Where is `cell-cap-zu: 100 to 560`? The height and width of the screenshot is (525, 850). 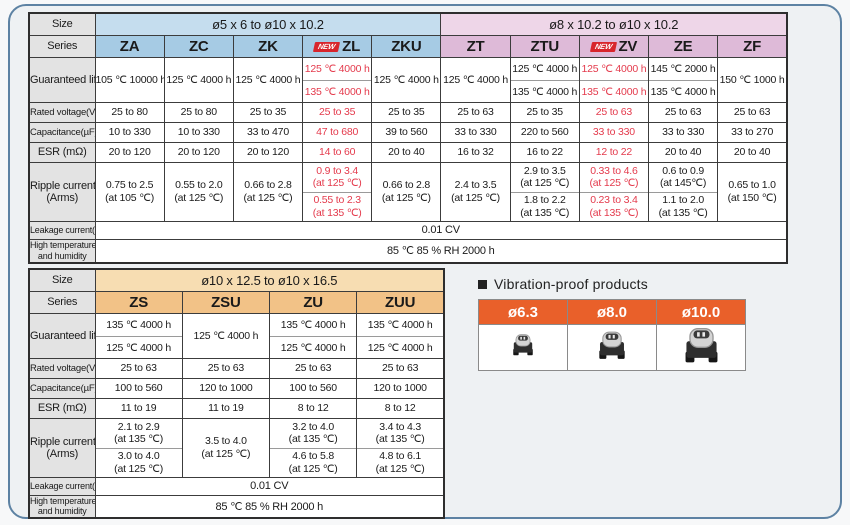 cell-cap-zu: 100 to 560 is located at coordinates (313, 388).